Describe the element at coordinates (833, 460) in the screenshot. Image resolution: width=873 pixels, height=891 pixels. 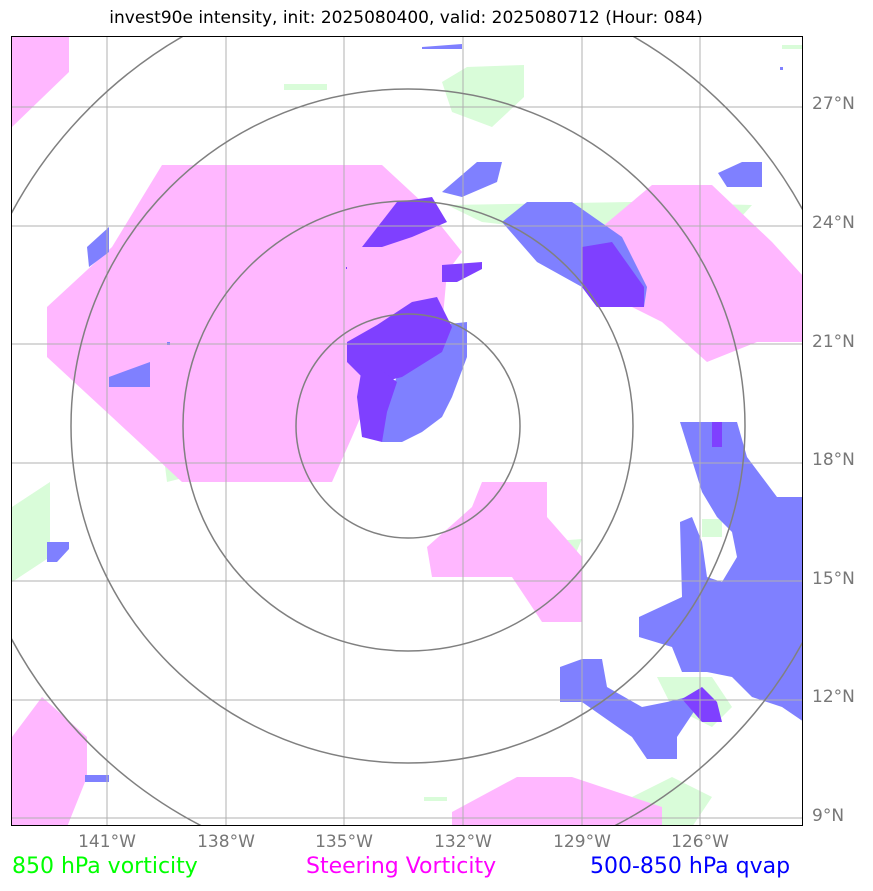
I see `lat-label-18n: 18°N` at that location.